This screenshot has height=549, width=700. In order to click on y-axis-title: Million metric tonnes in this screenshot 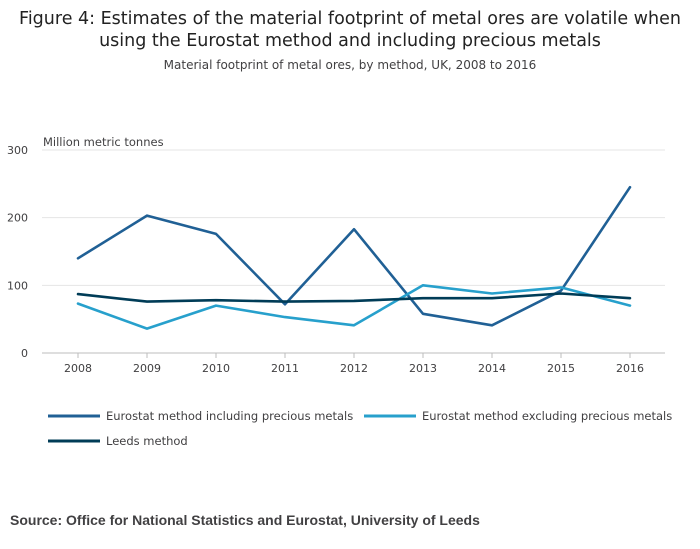, I will do `click(103, 142)`.